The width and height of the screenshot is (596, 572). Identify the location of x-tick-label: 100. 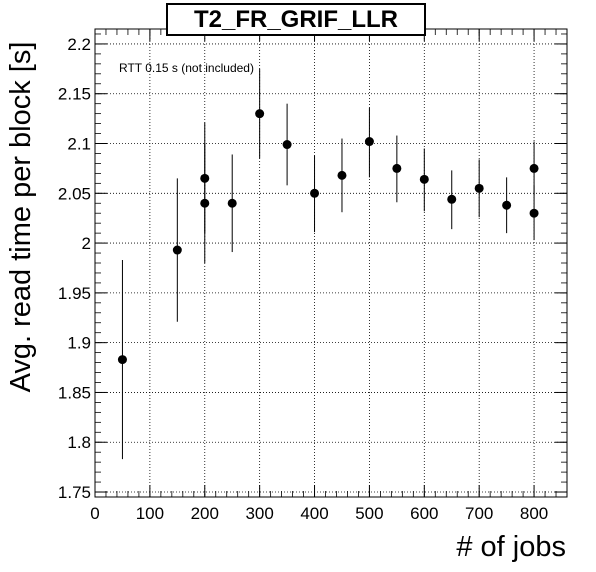
(150, 513).